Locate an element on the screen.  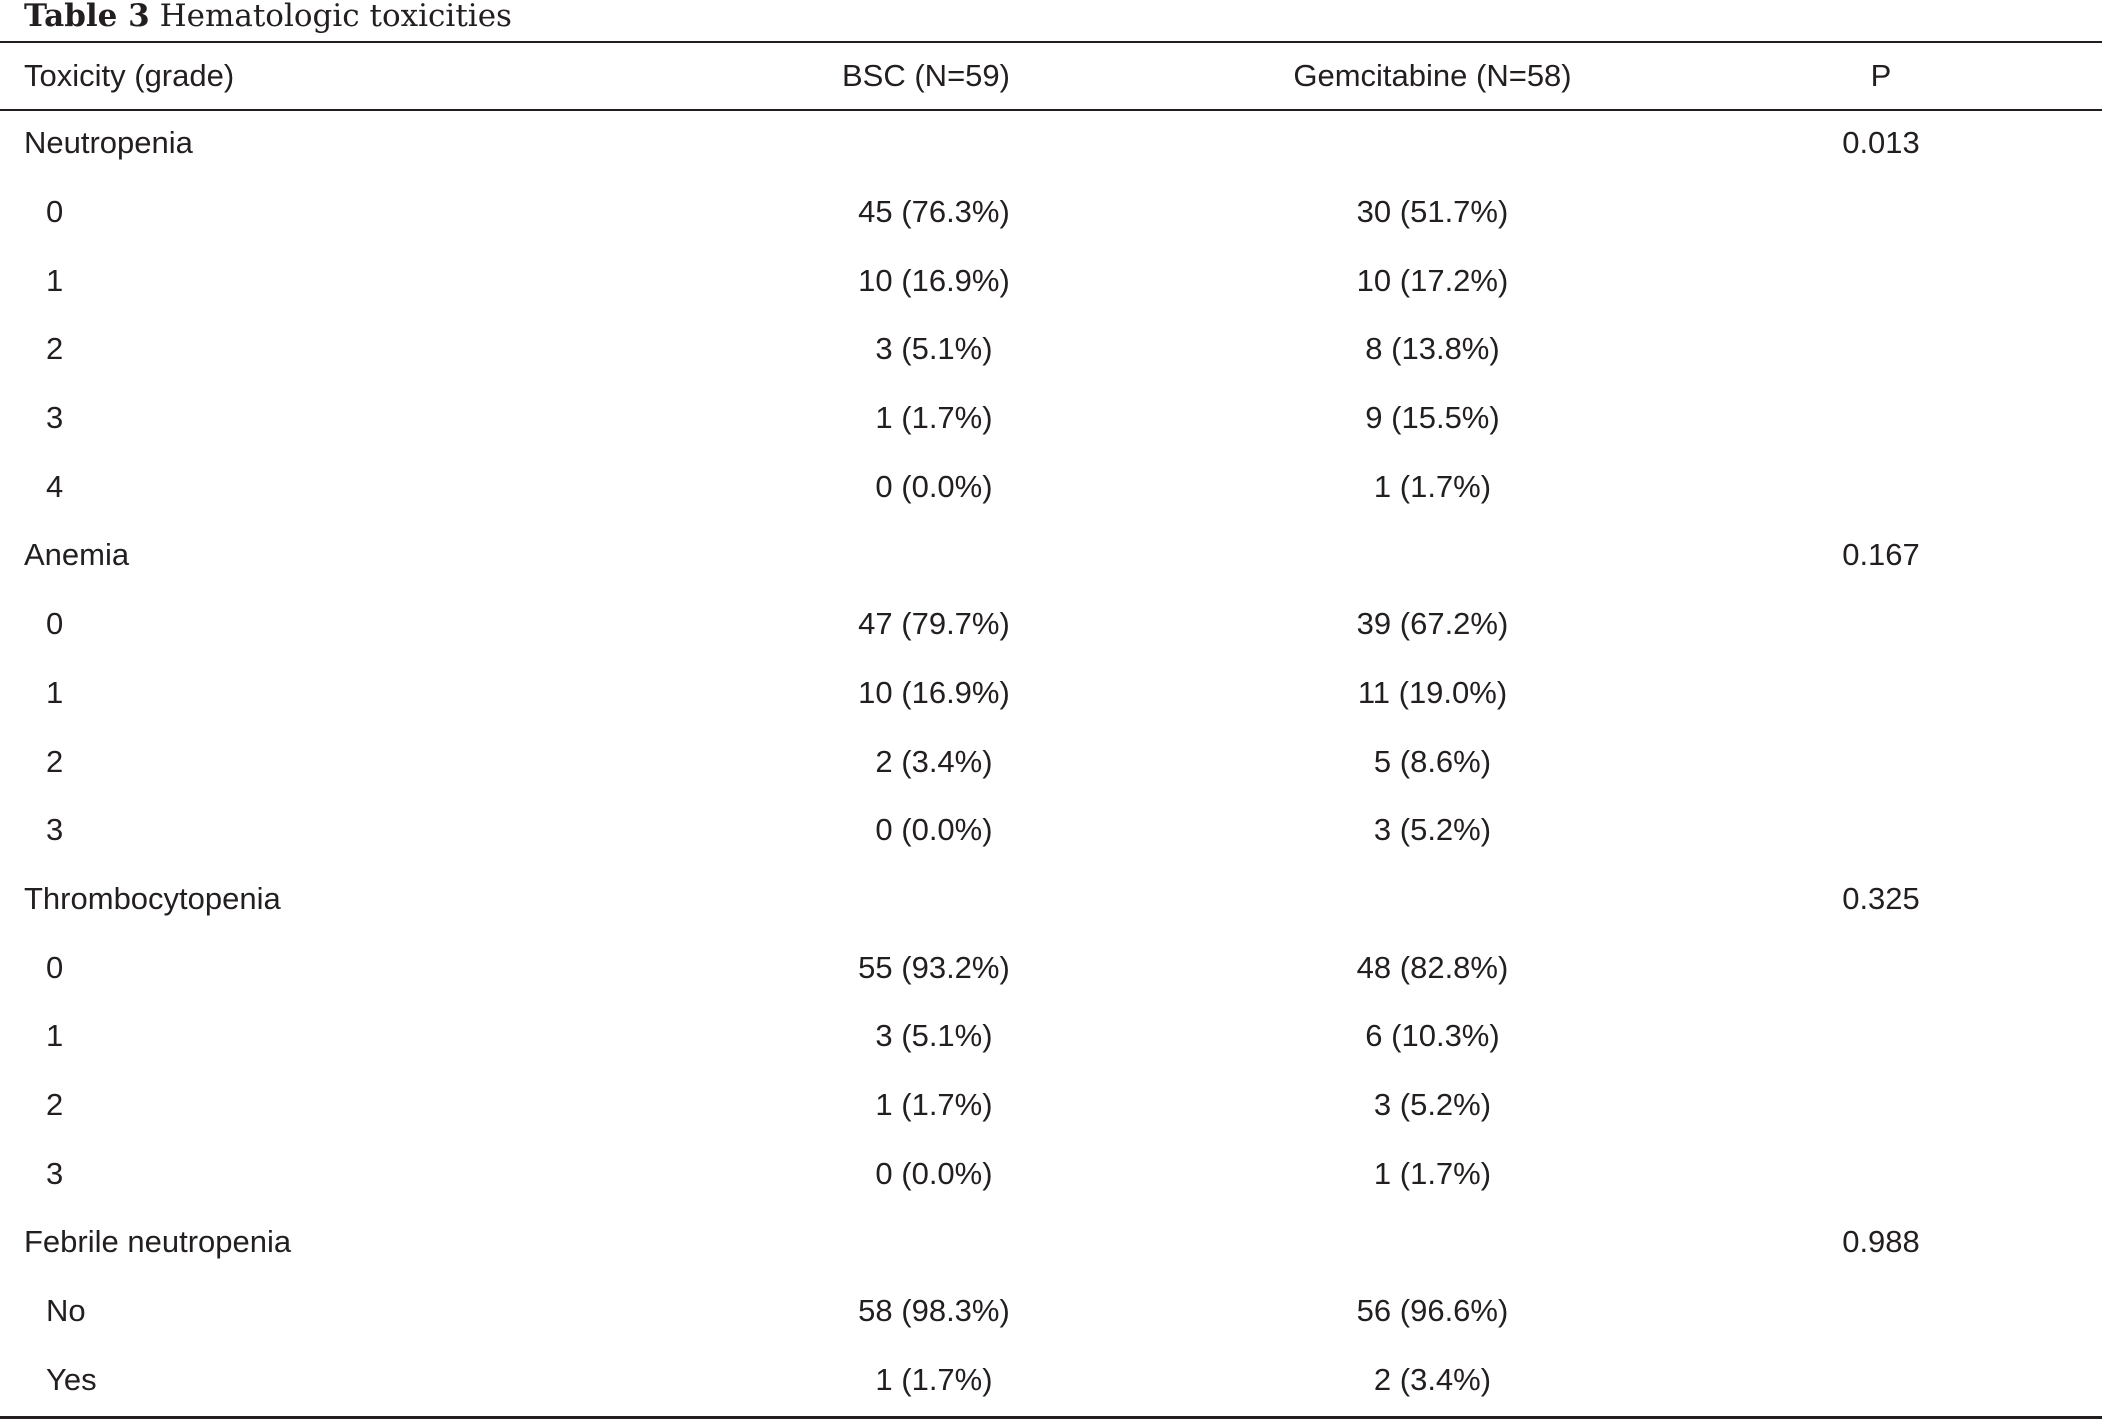
gemcitabine-value: 10 (17.2%) is located at coordinates (1432, 280).